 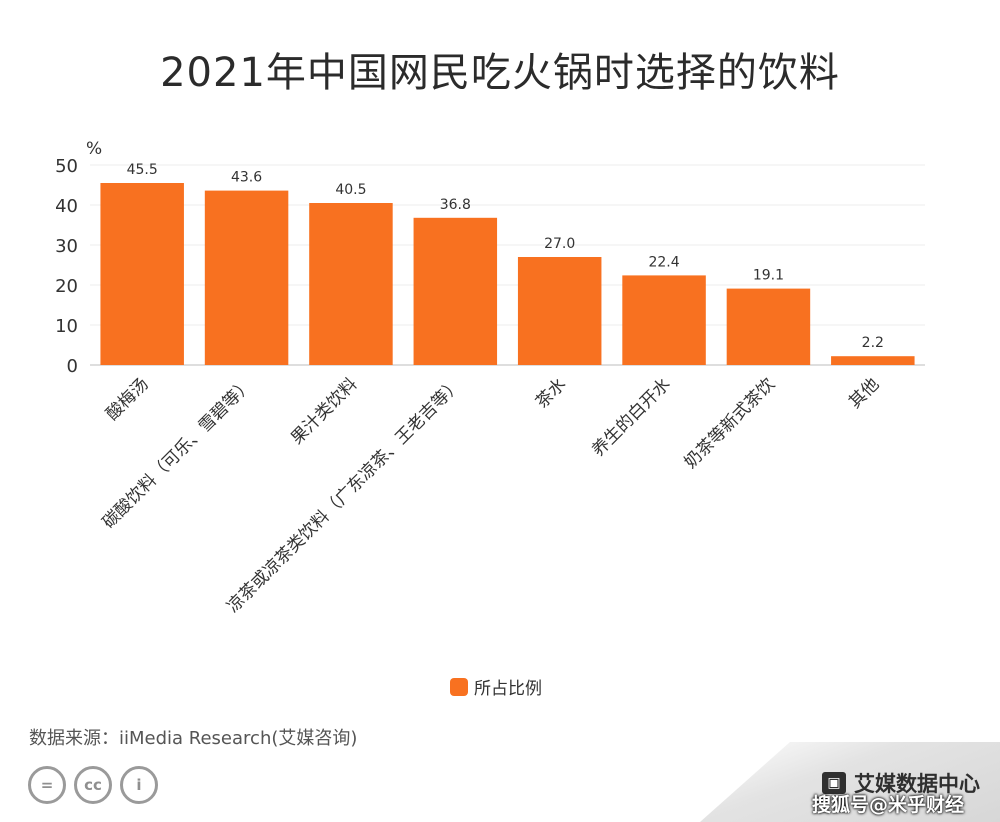 I want to click on x-tick-label: 茶水, so click(x=551, y=393).